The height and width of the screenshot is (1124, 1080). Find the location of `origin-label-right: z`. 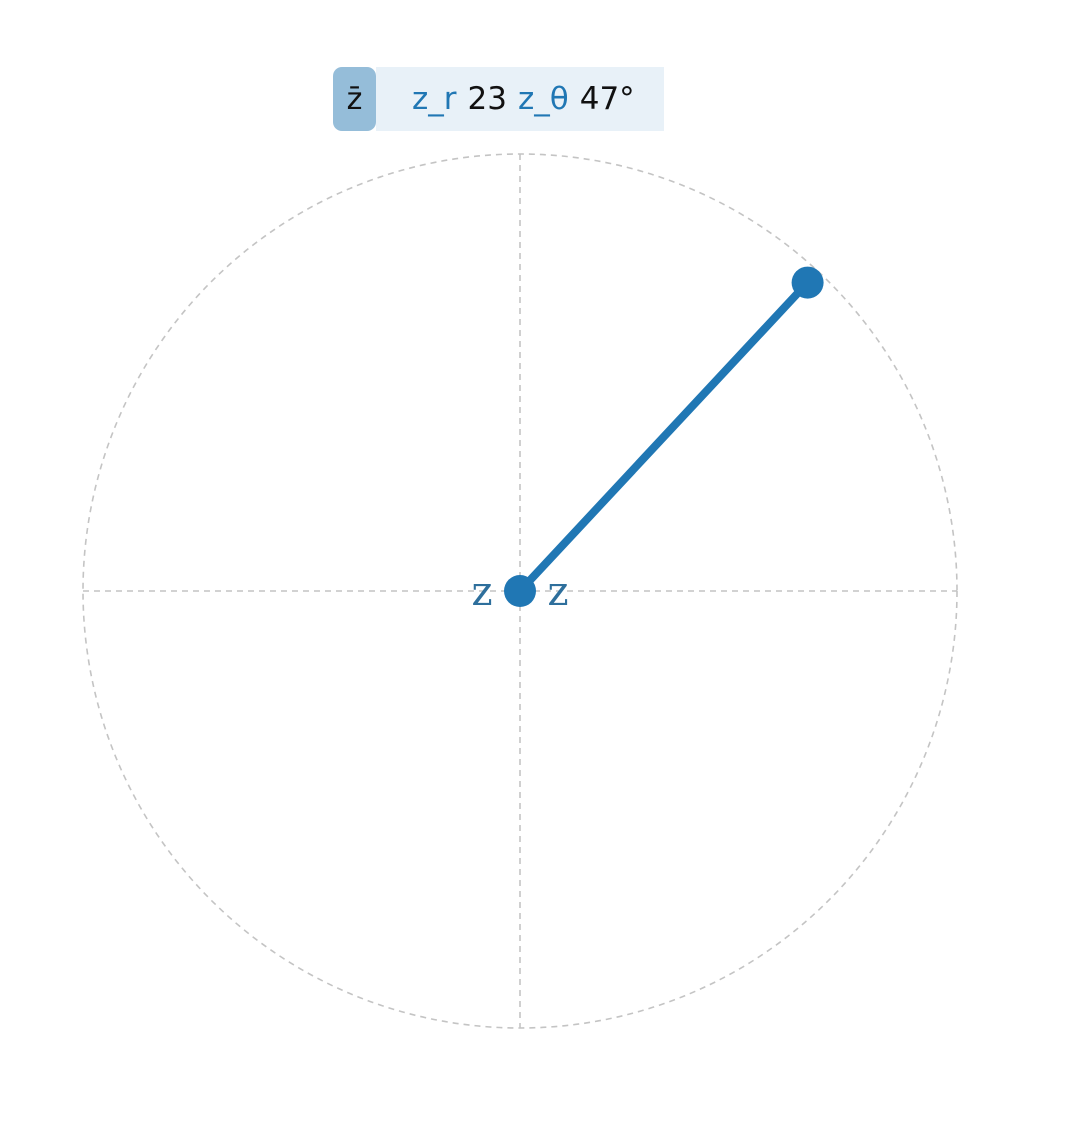

origin-label-right: z is located at coordinates (557, 592).